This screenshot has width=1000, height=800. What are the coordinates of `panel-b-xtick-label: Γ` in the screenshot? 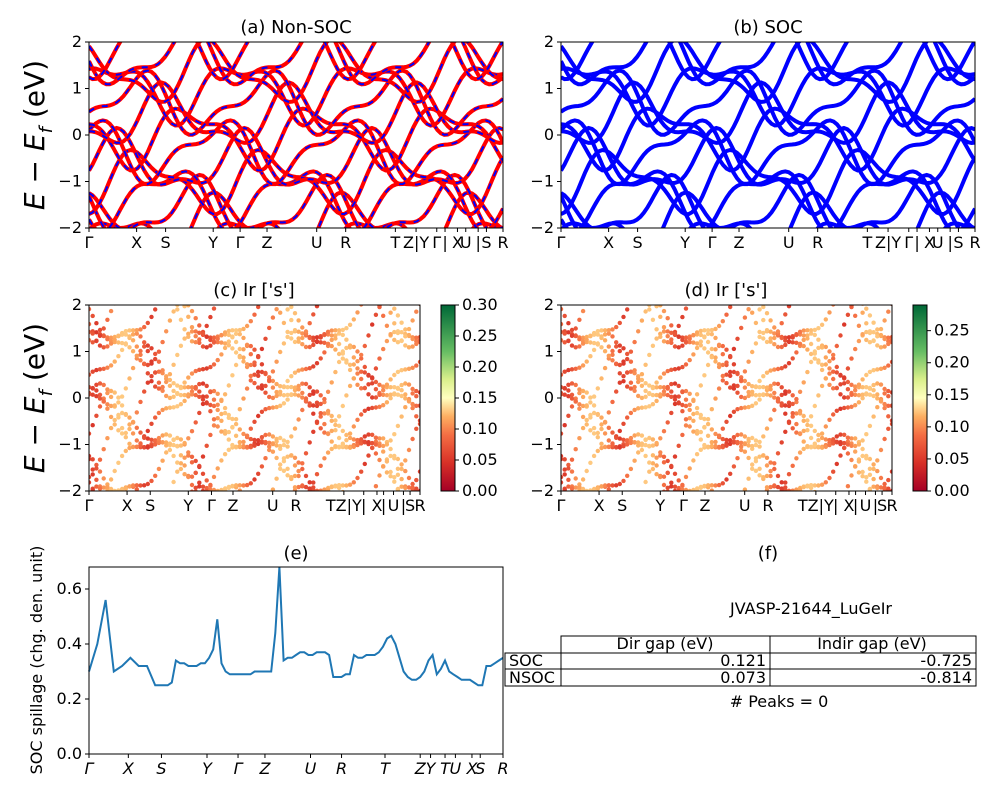 It's located at (712, 242).